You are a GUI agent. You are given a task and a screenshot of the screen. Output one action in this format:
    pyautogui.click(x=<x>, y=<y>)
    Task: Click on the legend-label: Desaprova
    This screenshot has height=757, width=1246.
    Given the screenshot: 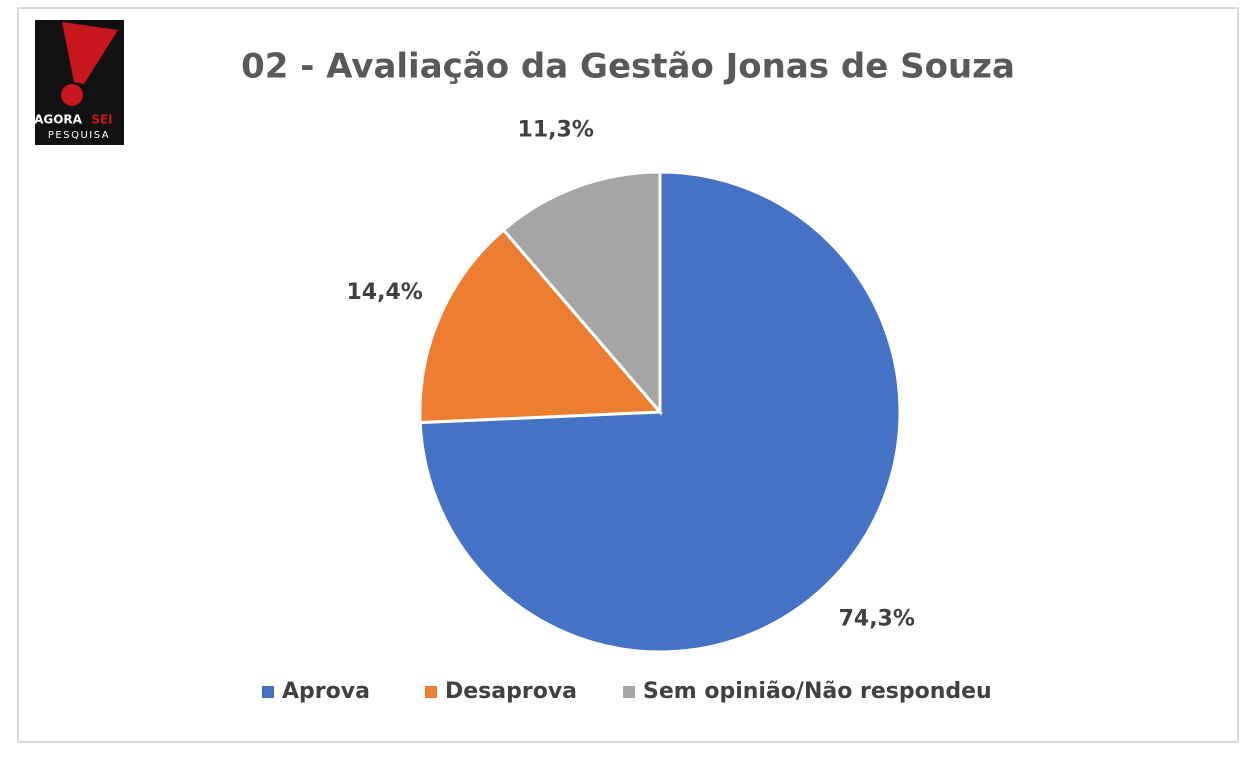 What is the action you would take?
    pyautogui.click(x=511, y=691)
    